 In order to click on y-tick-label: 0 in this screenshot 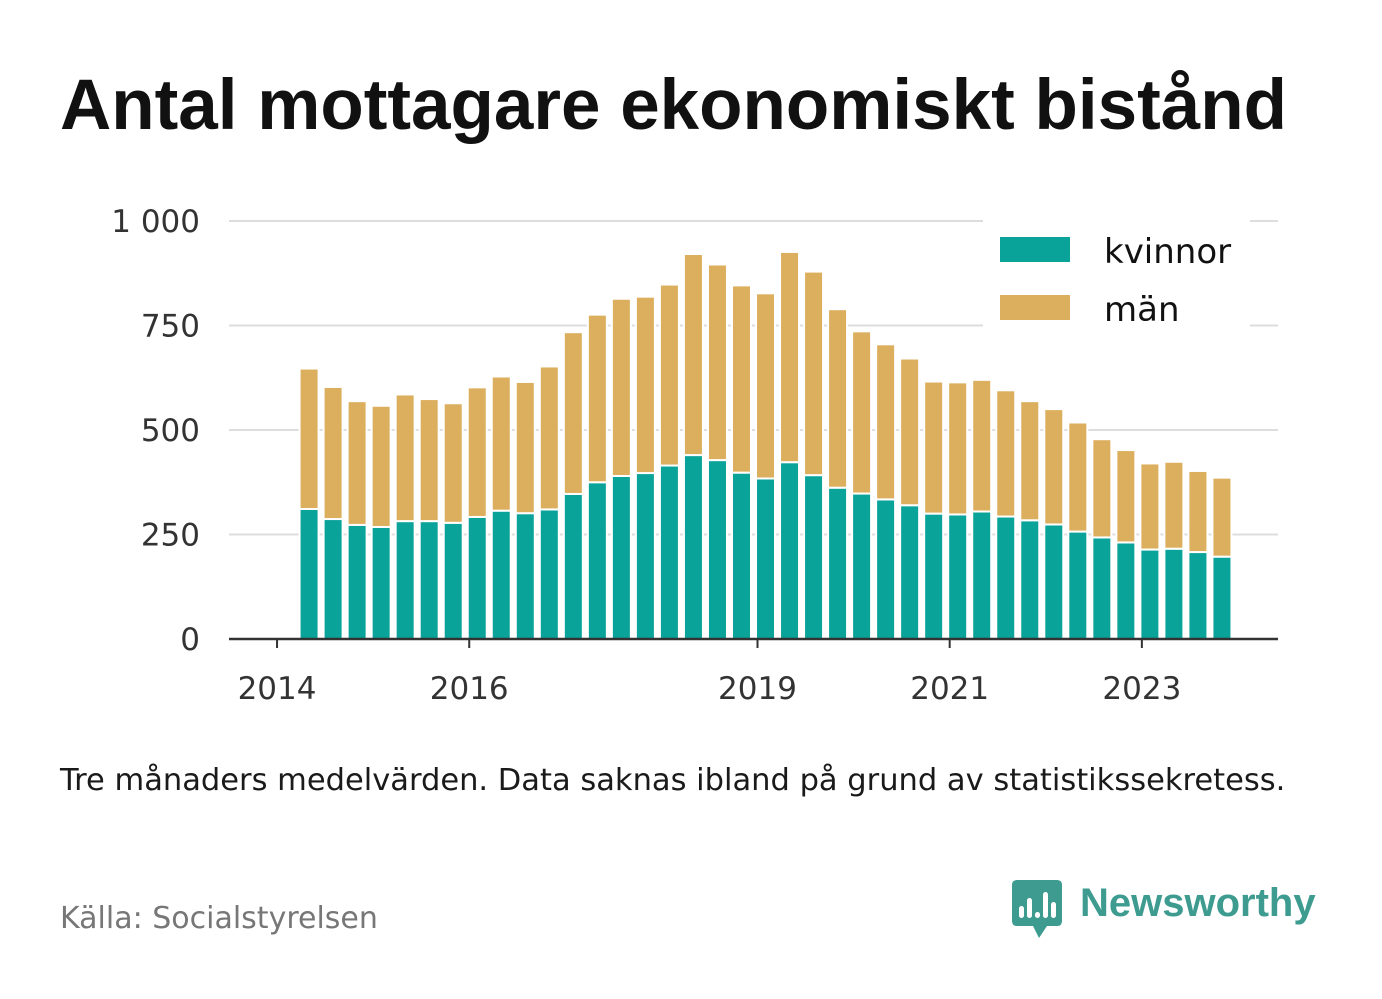, I will do `click(190, 640)`.